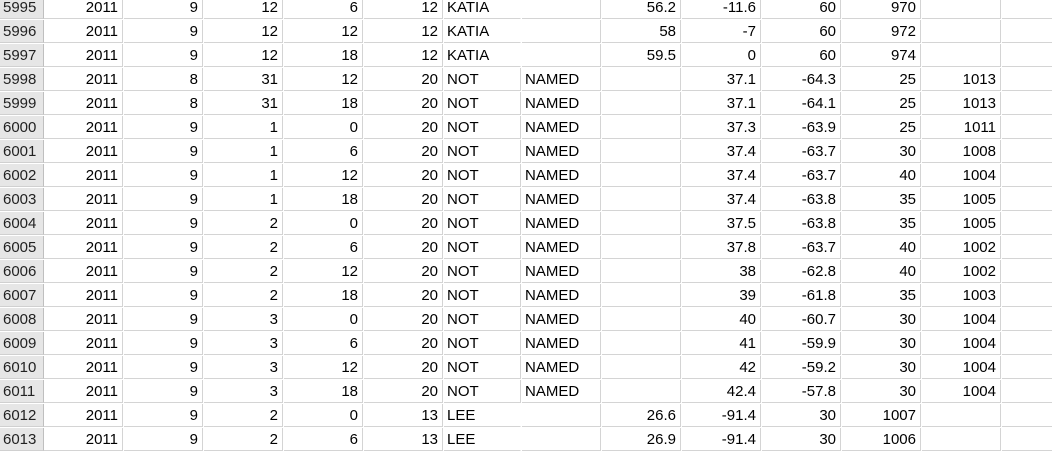 The width and height of the screenshot is (1052, 452). I want to click on table-cell: 1008, so click(961, 151).